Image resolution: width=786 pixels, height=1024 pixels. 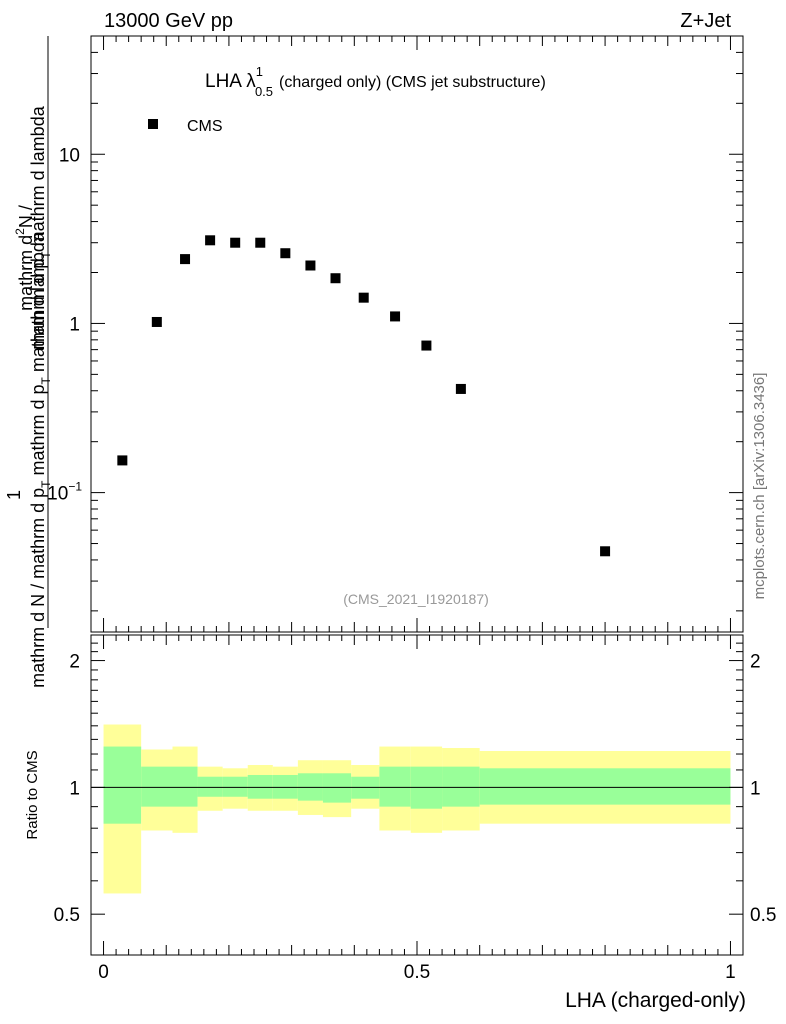 What do you see at coordinates (74, 788) in the screenshot?
I see `ratio-y-tick-label: 1` at bounding box center [74, 788].